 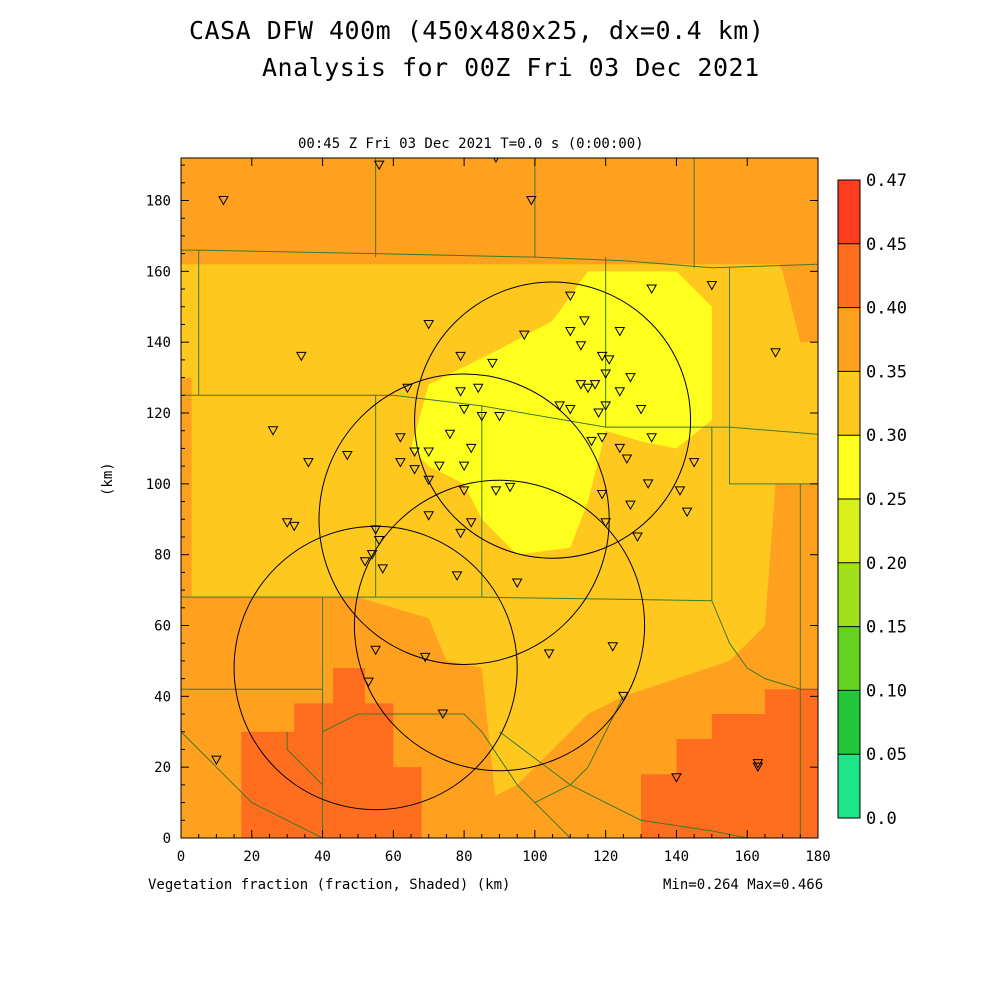 I want to click on colorbar-label: 0.20, so click(x=886, y=564).